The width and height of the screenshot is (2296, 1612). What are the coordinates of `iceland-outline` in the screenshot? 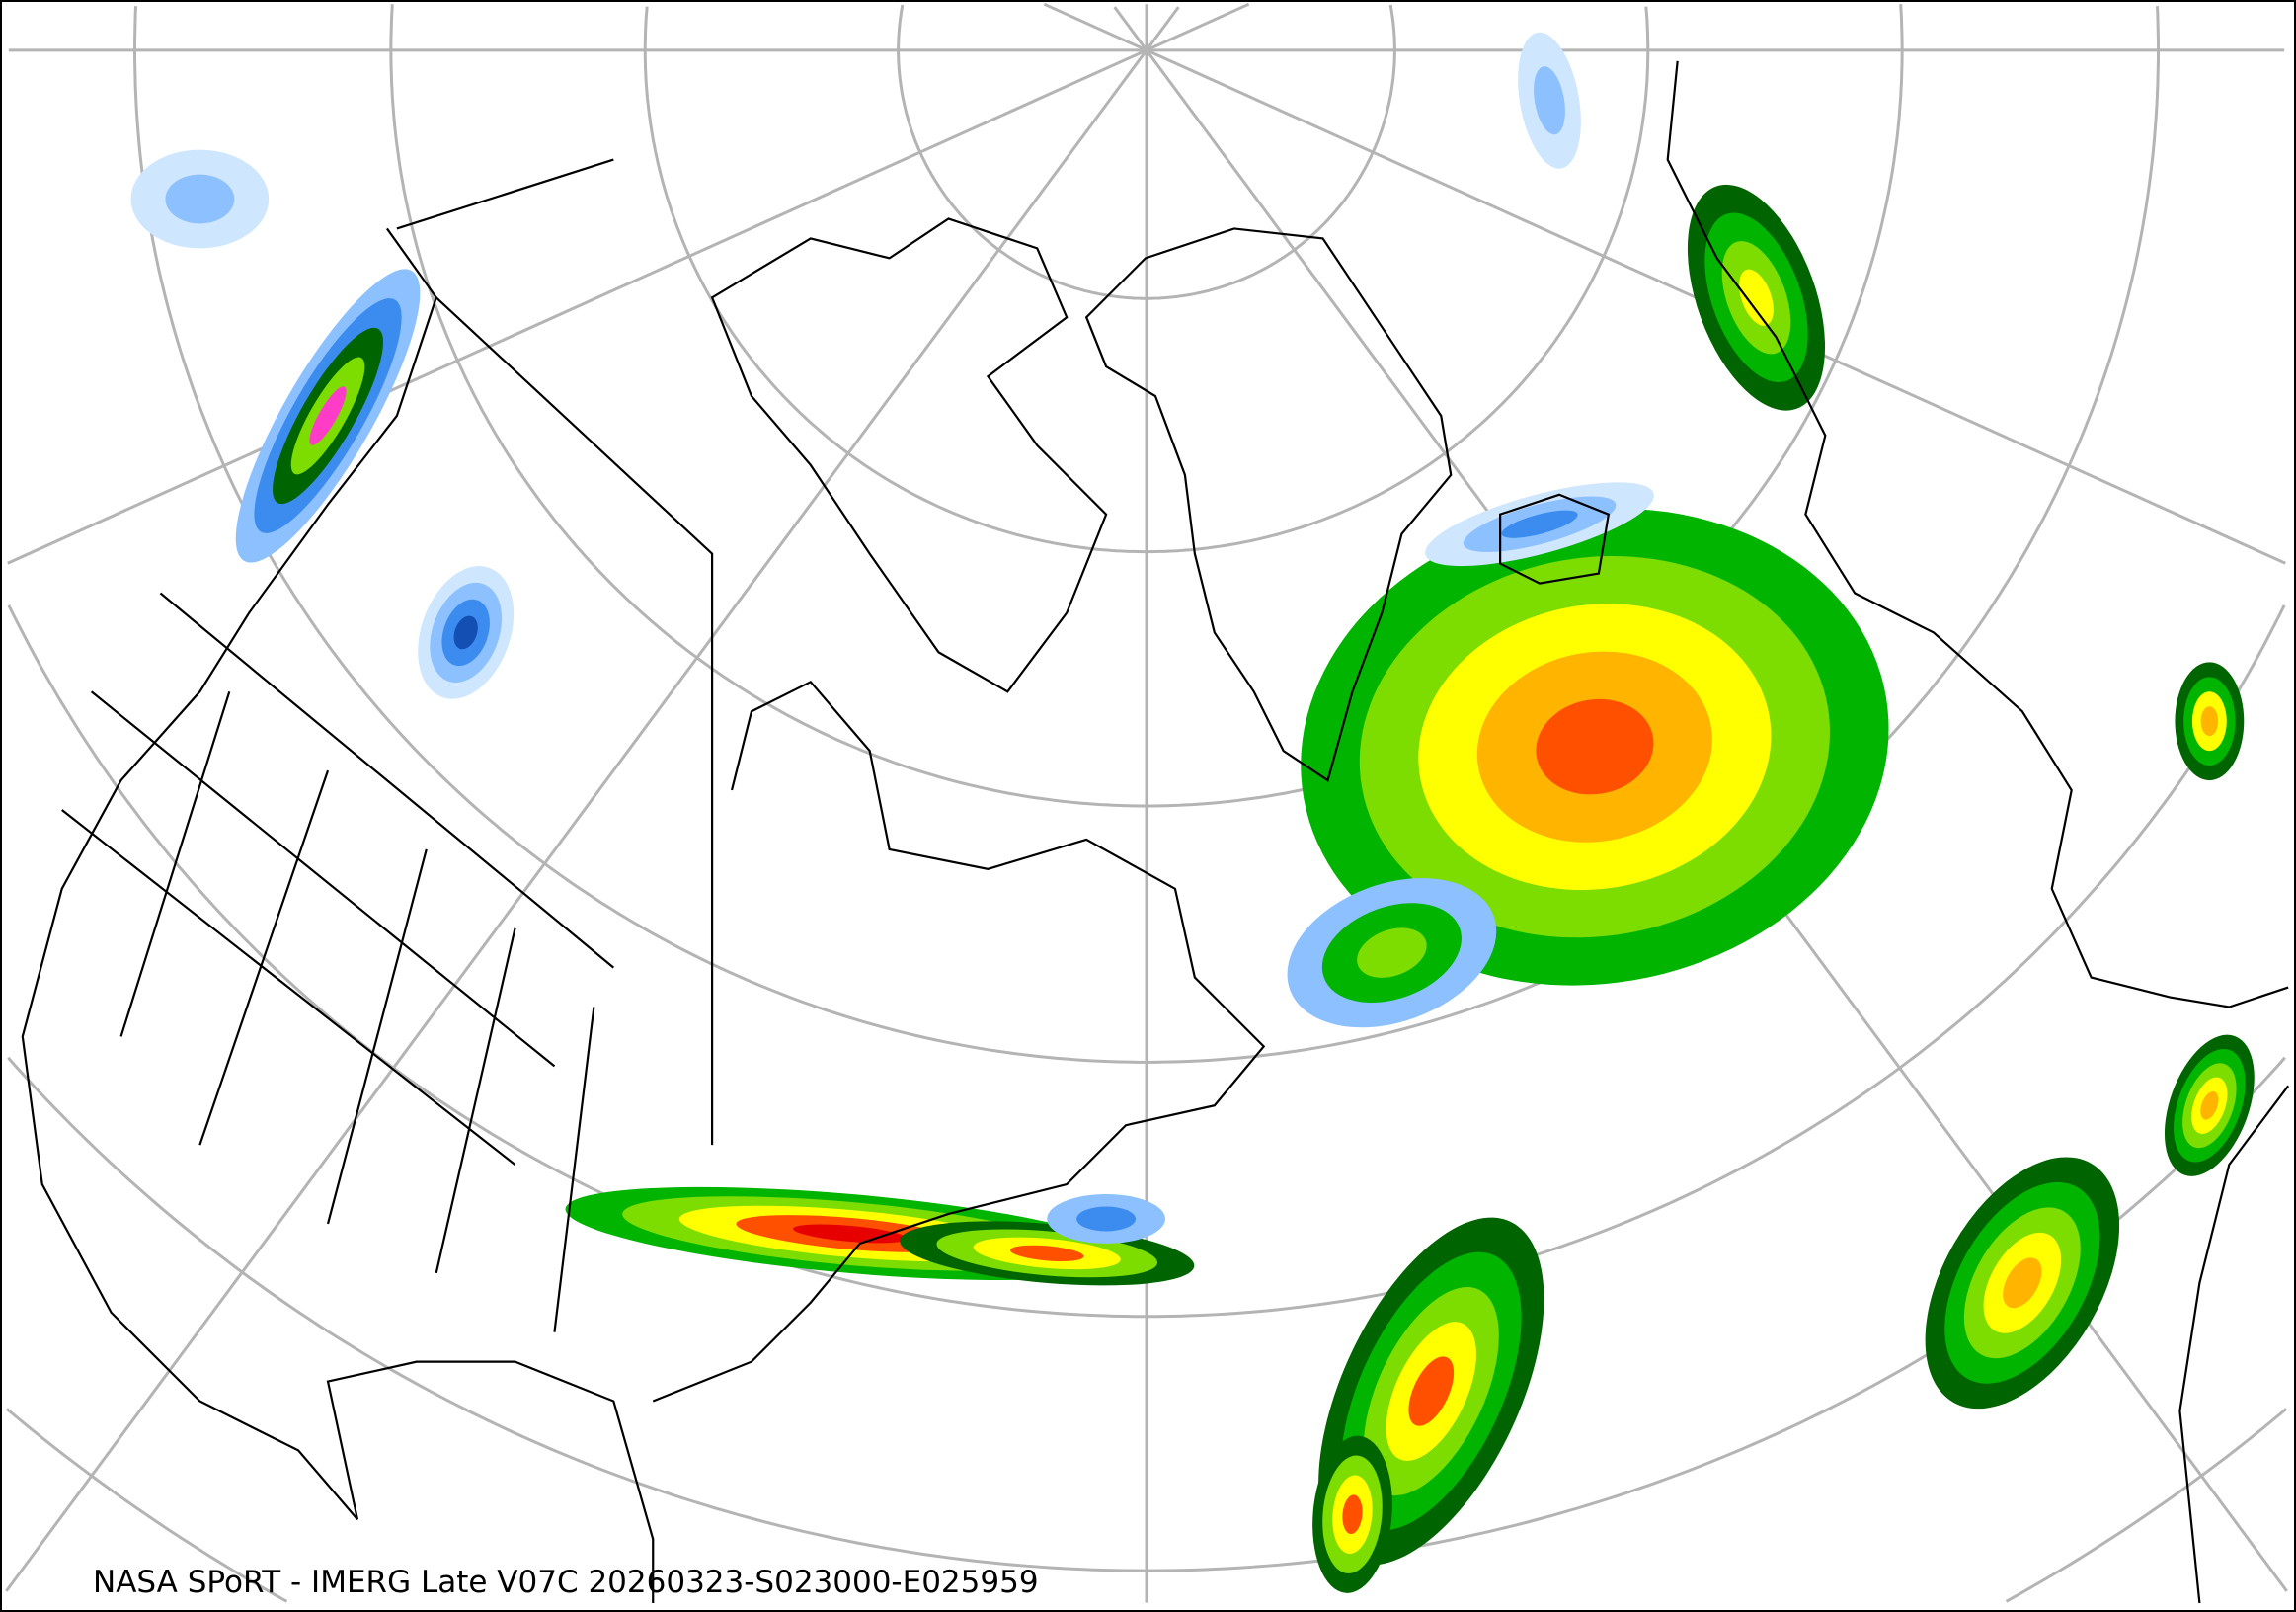 It's located at (1555, 539).